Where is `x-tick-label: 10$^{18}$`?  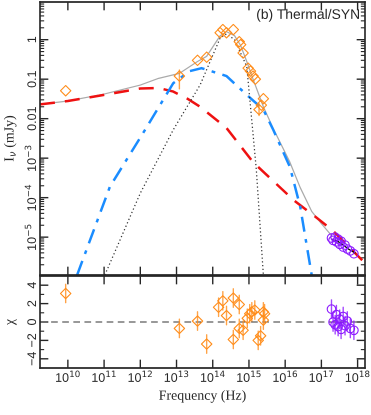
x-tick-label: 10$^{18}$ is located at coordinates (358, 376).